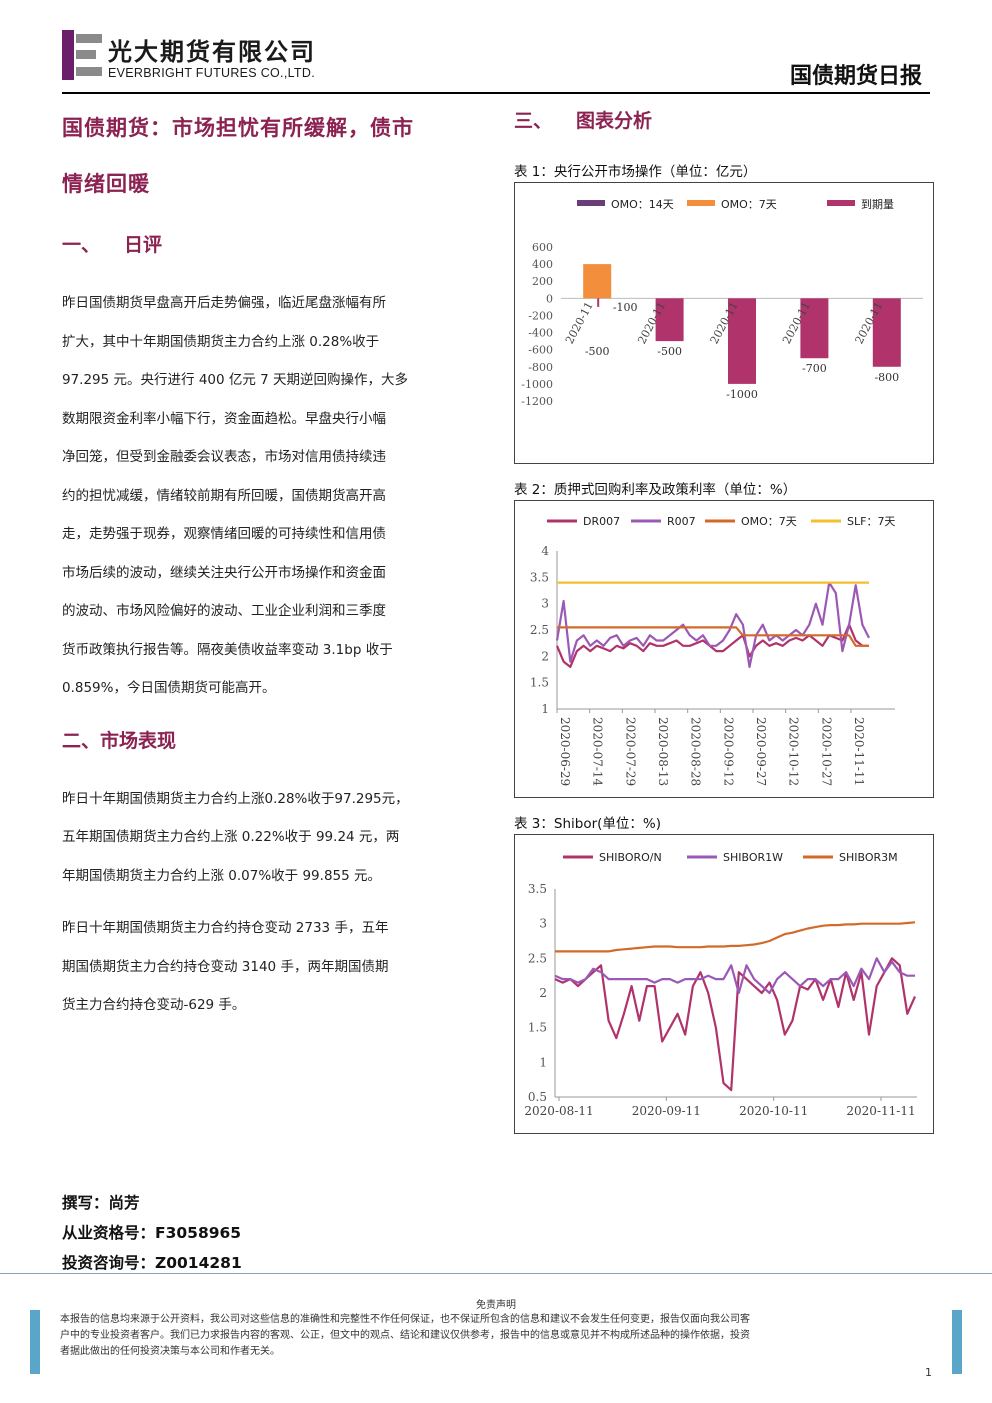 This screenshot has height=1403, width=992. I want to click on author-license: 从业资格号：F3058965, so click(152, 1233).